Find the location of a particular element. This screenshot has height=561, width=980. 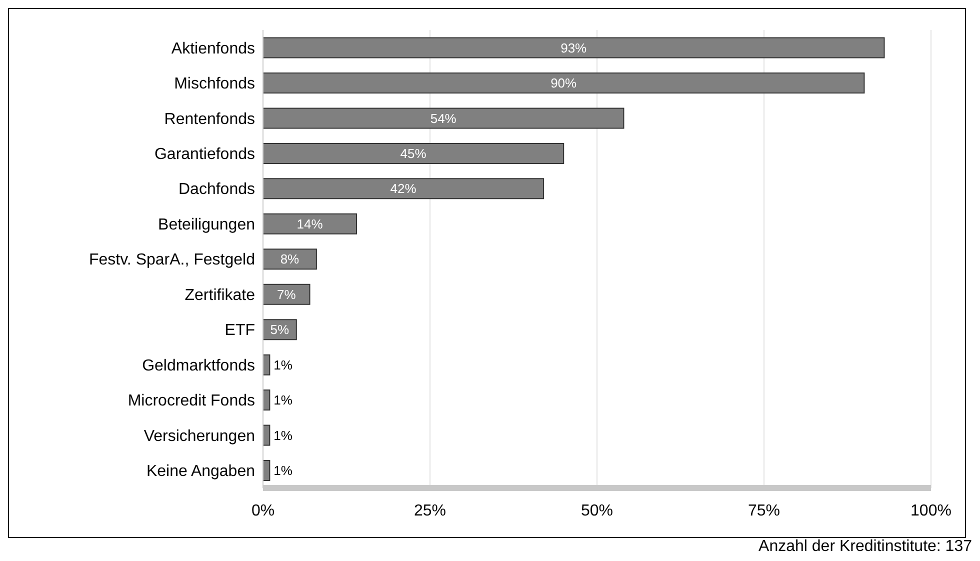

data-label: 42% is located at coordinates (403, 188).